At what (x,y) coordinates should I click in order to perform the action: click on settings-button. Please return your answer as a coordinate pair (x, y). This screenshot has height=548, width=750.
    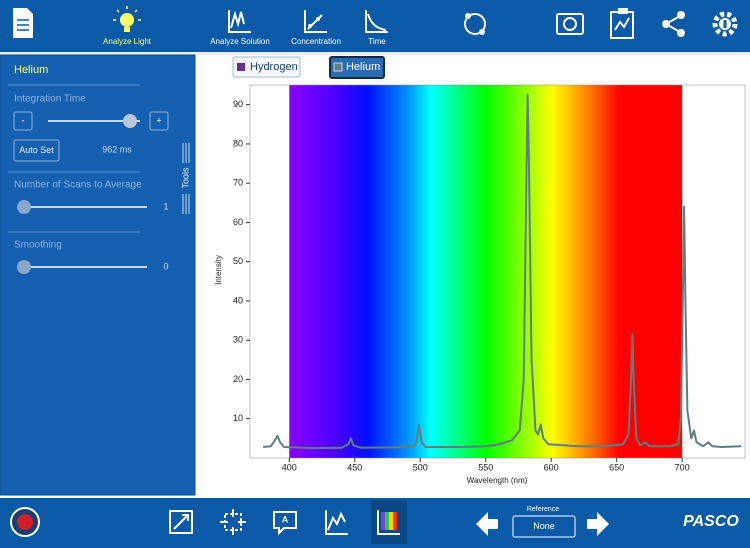
    Looking at the image, I should click on (725, 24).